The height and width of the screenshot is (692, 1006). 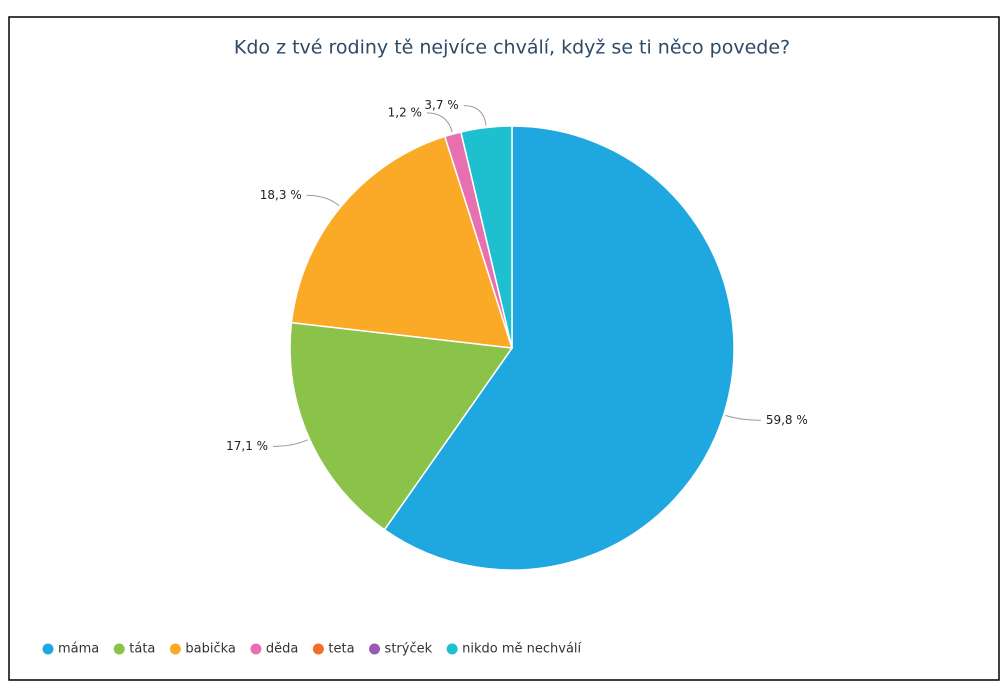 I want to click on legend-label: babička, so click(x=210, y=649).